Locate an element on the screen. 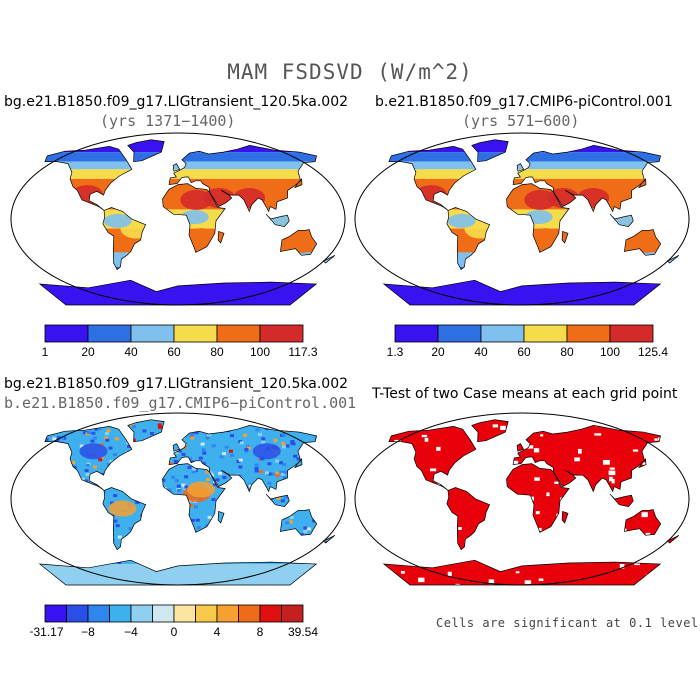 This screenshot has width=700, height=700. panel-1-map is located at coordinates (178, 219).